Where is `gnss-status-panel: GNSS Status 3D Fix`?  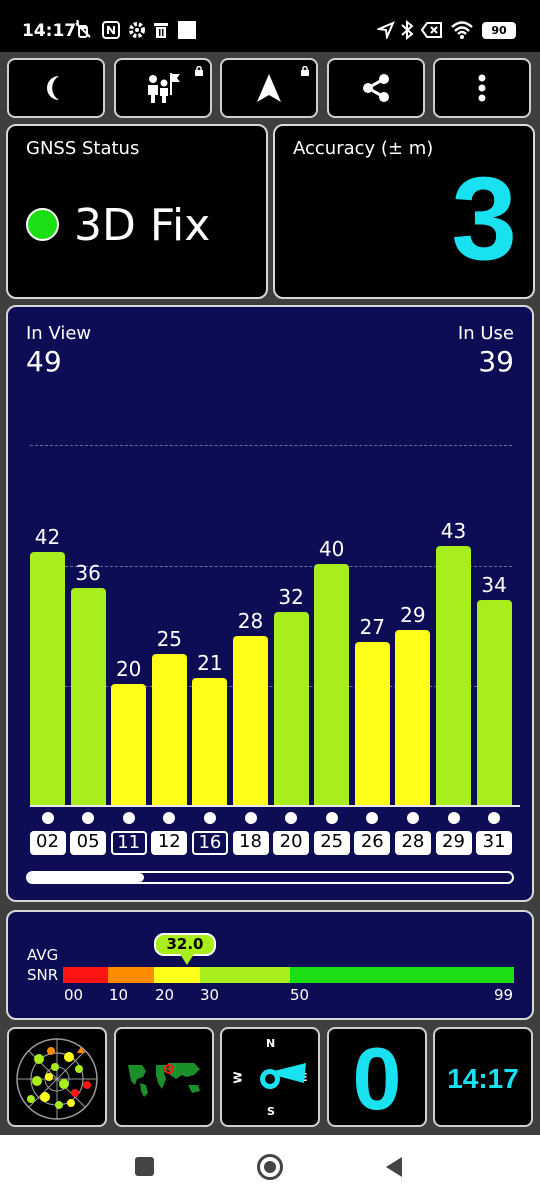
gnss-status-panel: GNSS Status 3D Fix is located at coordinates (137, 211).